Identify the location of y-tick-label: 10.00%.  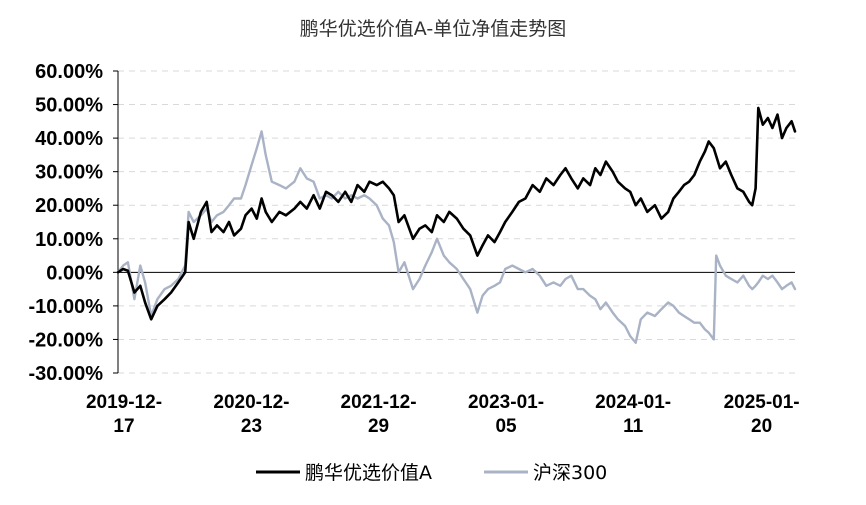
(69, 240).